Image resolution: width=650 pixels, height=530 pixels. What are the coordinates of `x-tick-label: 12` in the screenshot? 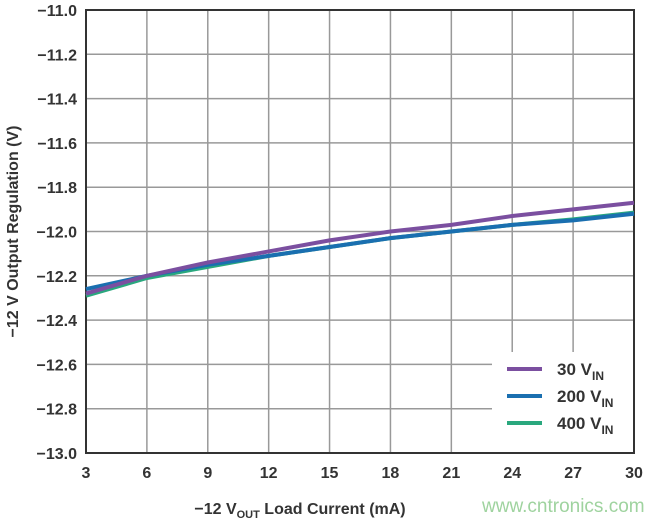 It's located at (269, 473).